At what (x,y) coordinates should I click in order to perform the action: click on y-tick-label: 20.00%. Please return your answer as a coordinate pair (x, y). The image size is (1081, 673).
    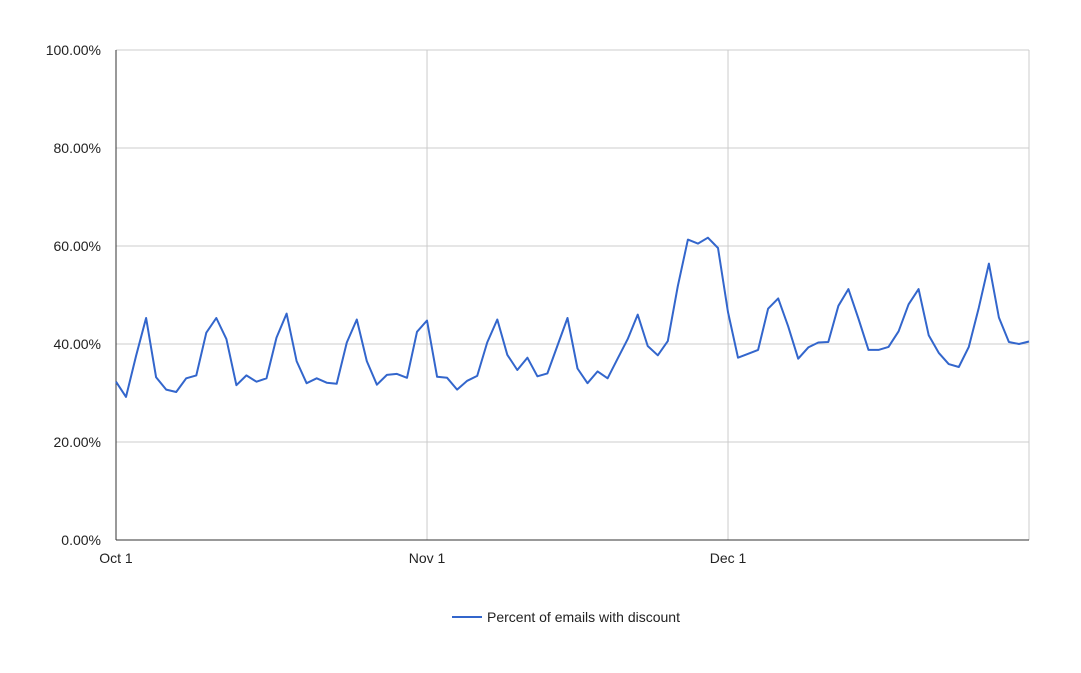
    Looking at the image, I should click on (77, 442).